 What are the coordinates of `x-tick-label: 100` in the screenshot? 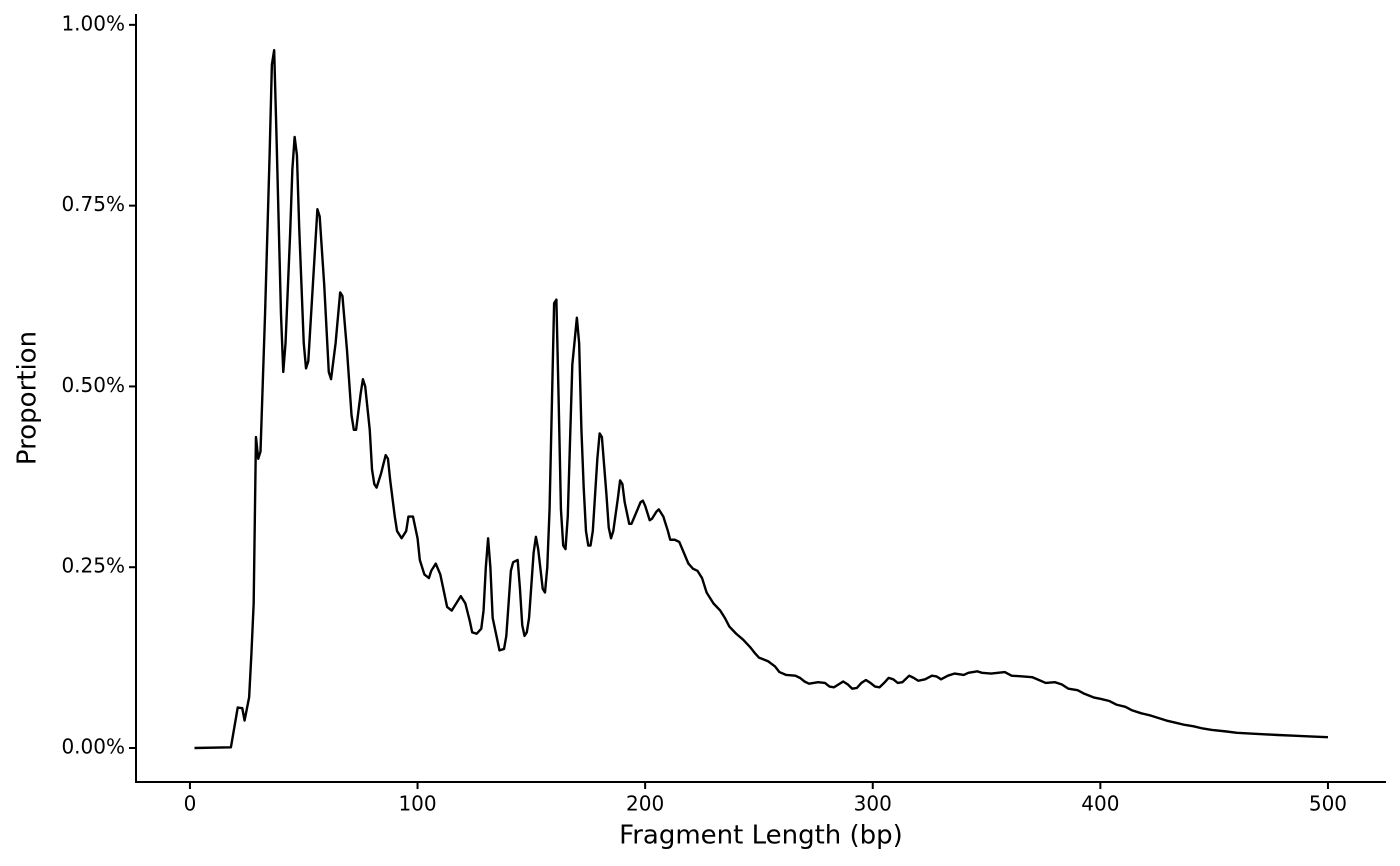 It's located at (417, 804).